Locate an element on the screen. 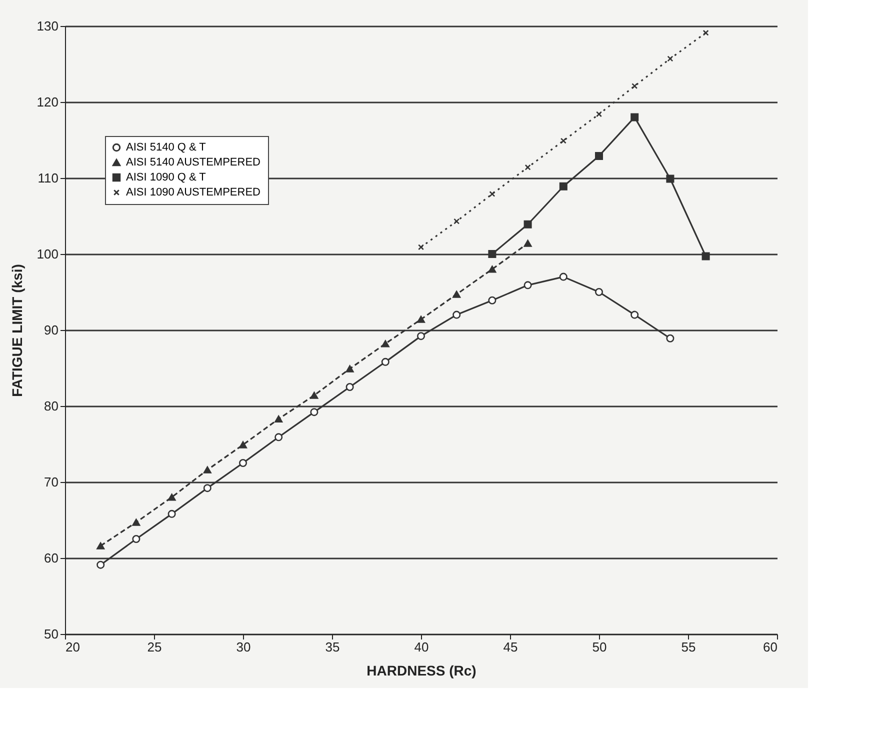 The width and height of the screenshot is (878, 741). y-tick-label: 110 is located at coordinates (48, 178).